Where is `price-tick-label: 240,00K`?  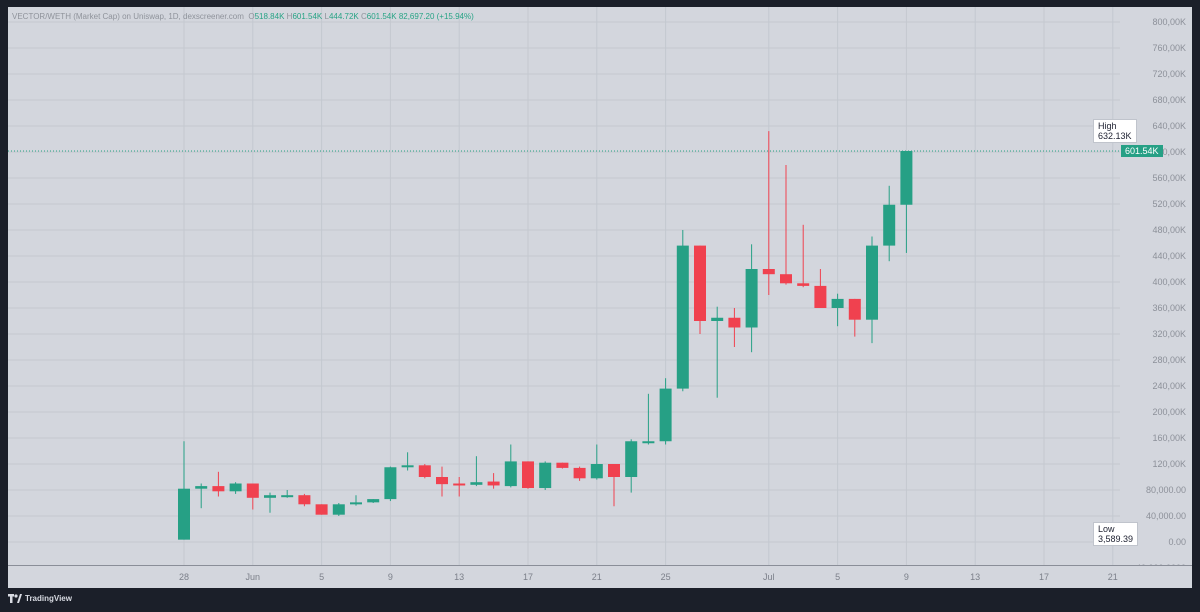 price-tick-label: 240,00K is located at coordinates (1169, 386).